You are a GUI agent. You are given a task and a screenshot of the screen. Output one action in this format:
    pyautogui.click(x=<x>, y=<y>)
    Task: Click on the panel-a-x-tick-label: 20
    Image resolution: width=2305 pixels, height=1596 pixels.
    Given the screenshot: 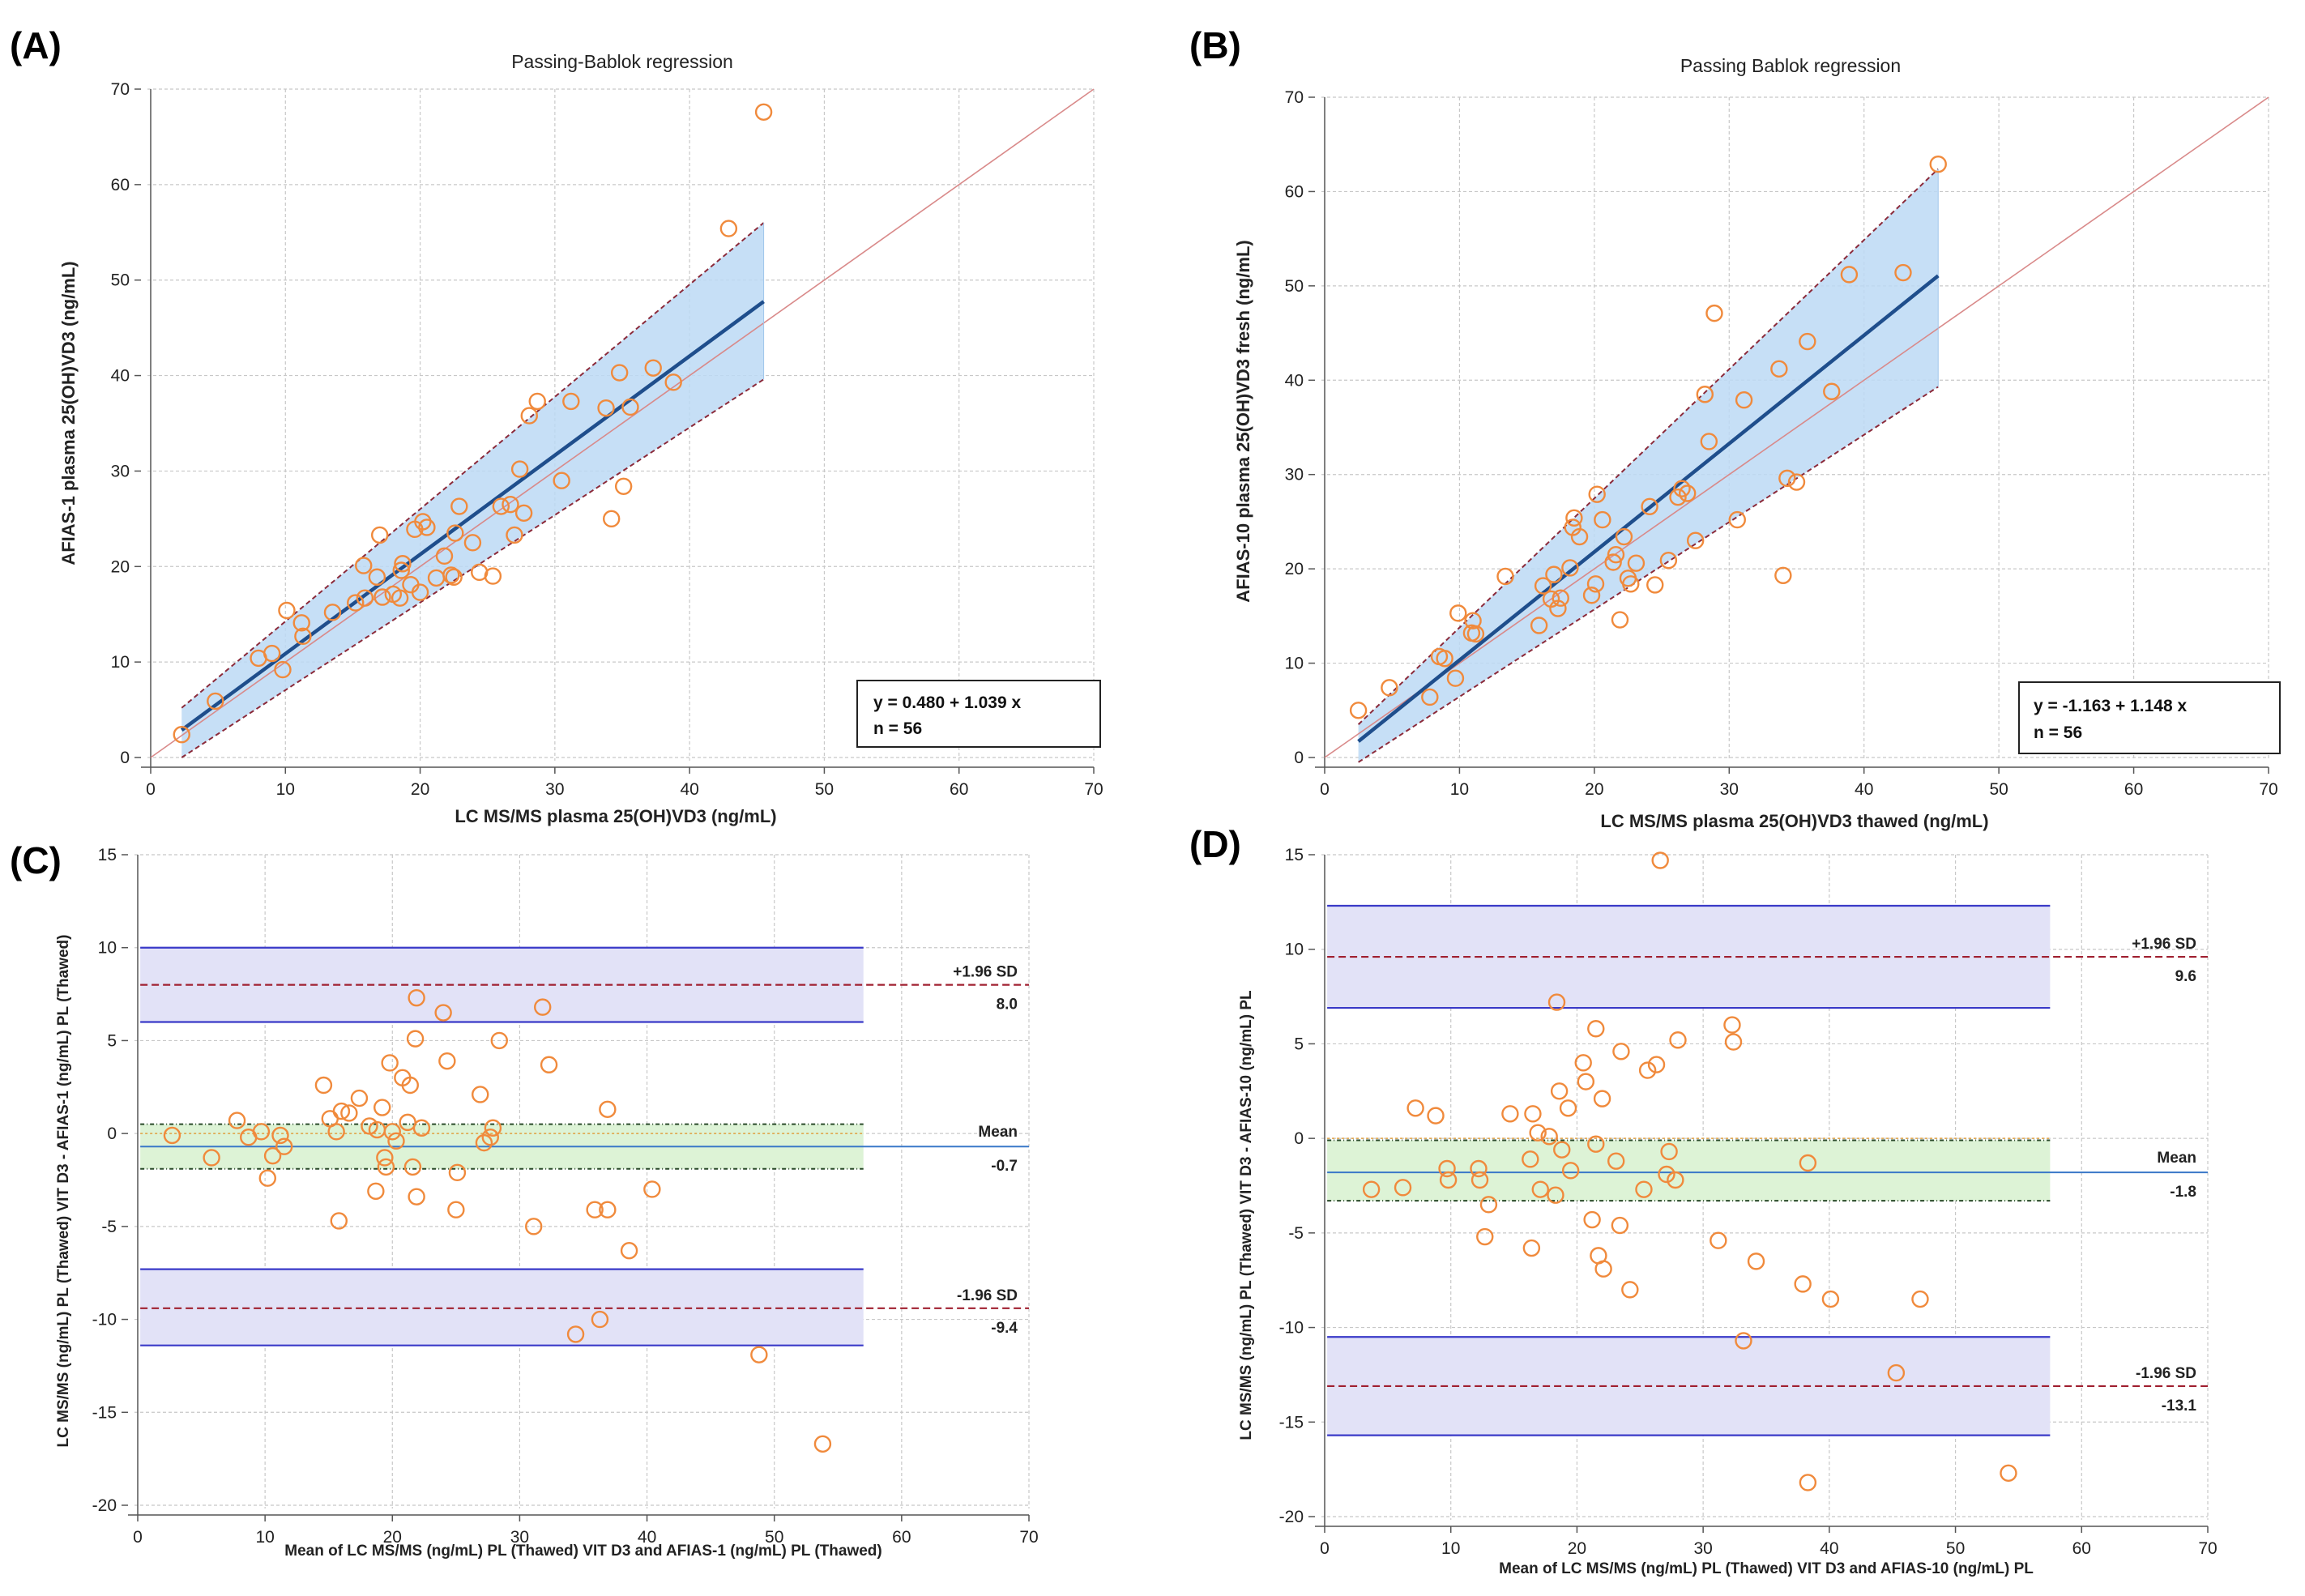 What is the action you would take?
    pyautogui.click(x=420, y=789)
    